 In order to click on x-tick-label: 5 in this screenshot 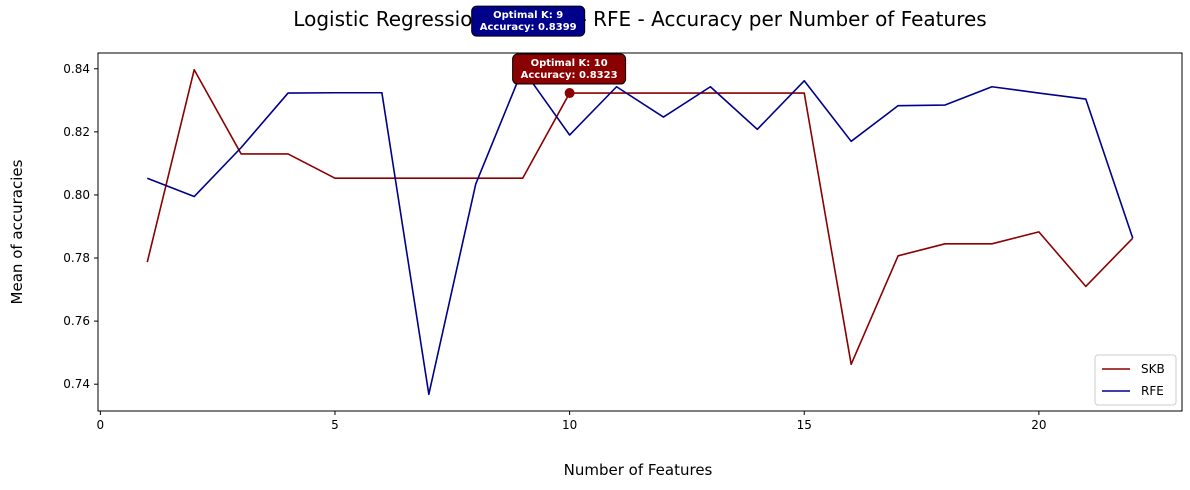, I will do `click(335, 425)`.